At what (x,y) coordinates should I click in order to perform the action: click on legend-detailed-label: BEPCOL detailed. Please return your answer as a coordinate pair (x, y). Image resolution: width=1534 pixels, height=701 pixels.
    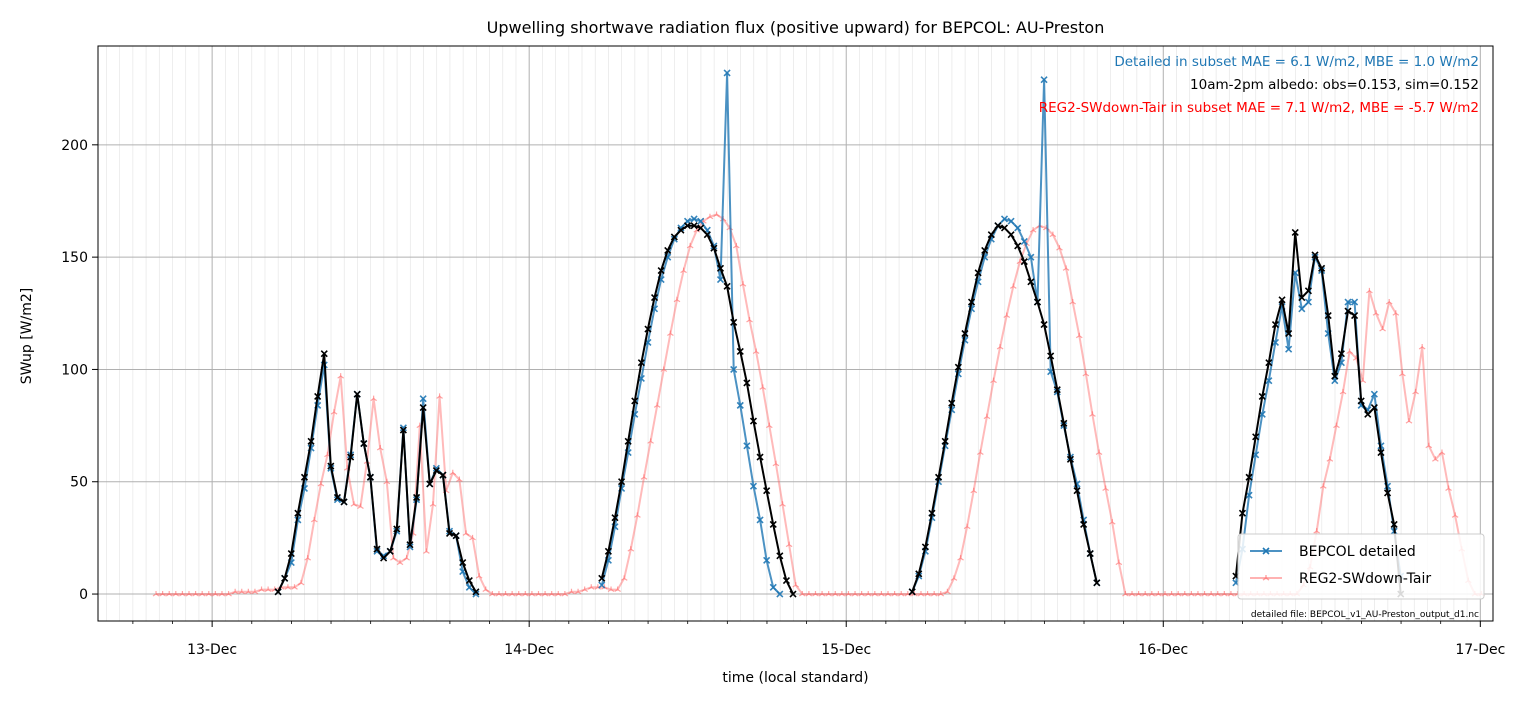
    Looking at the image, I should click on (1357, 552).